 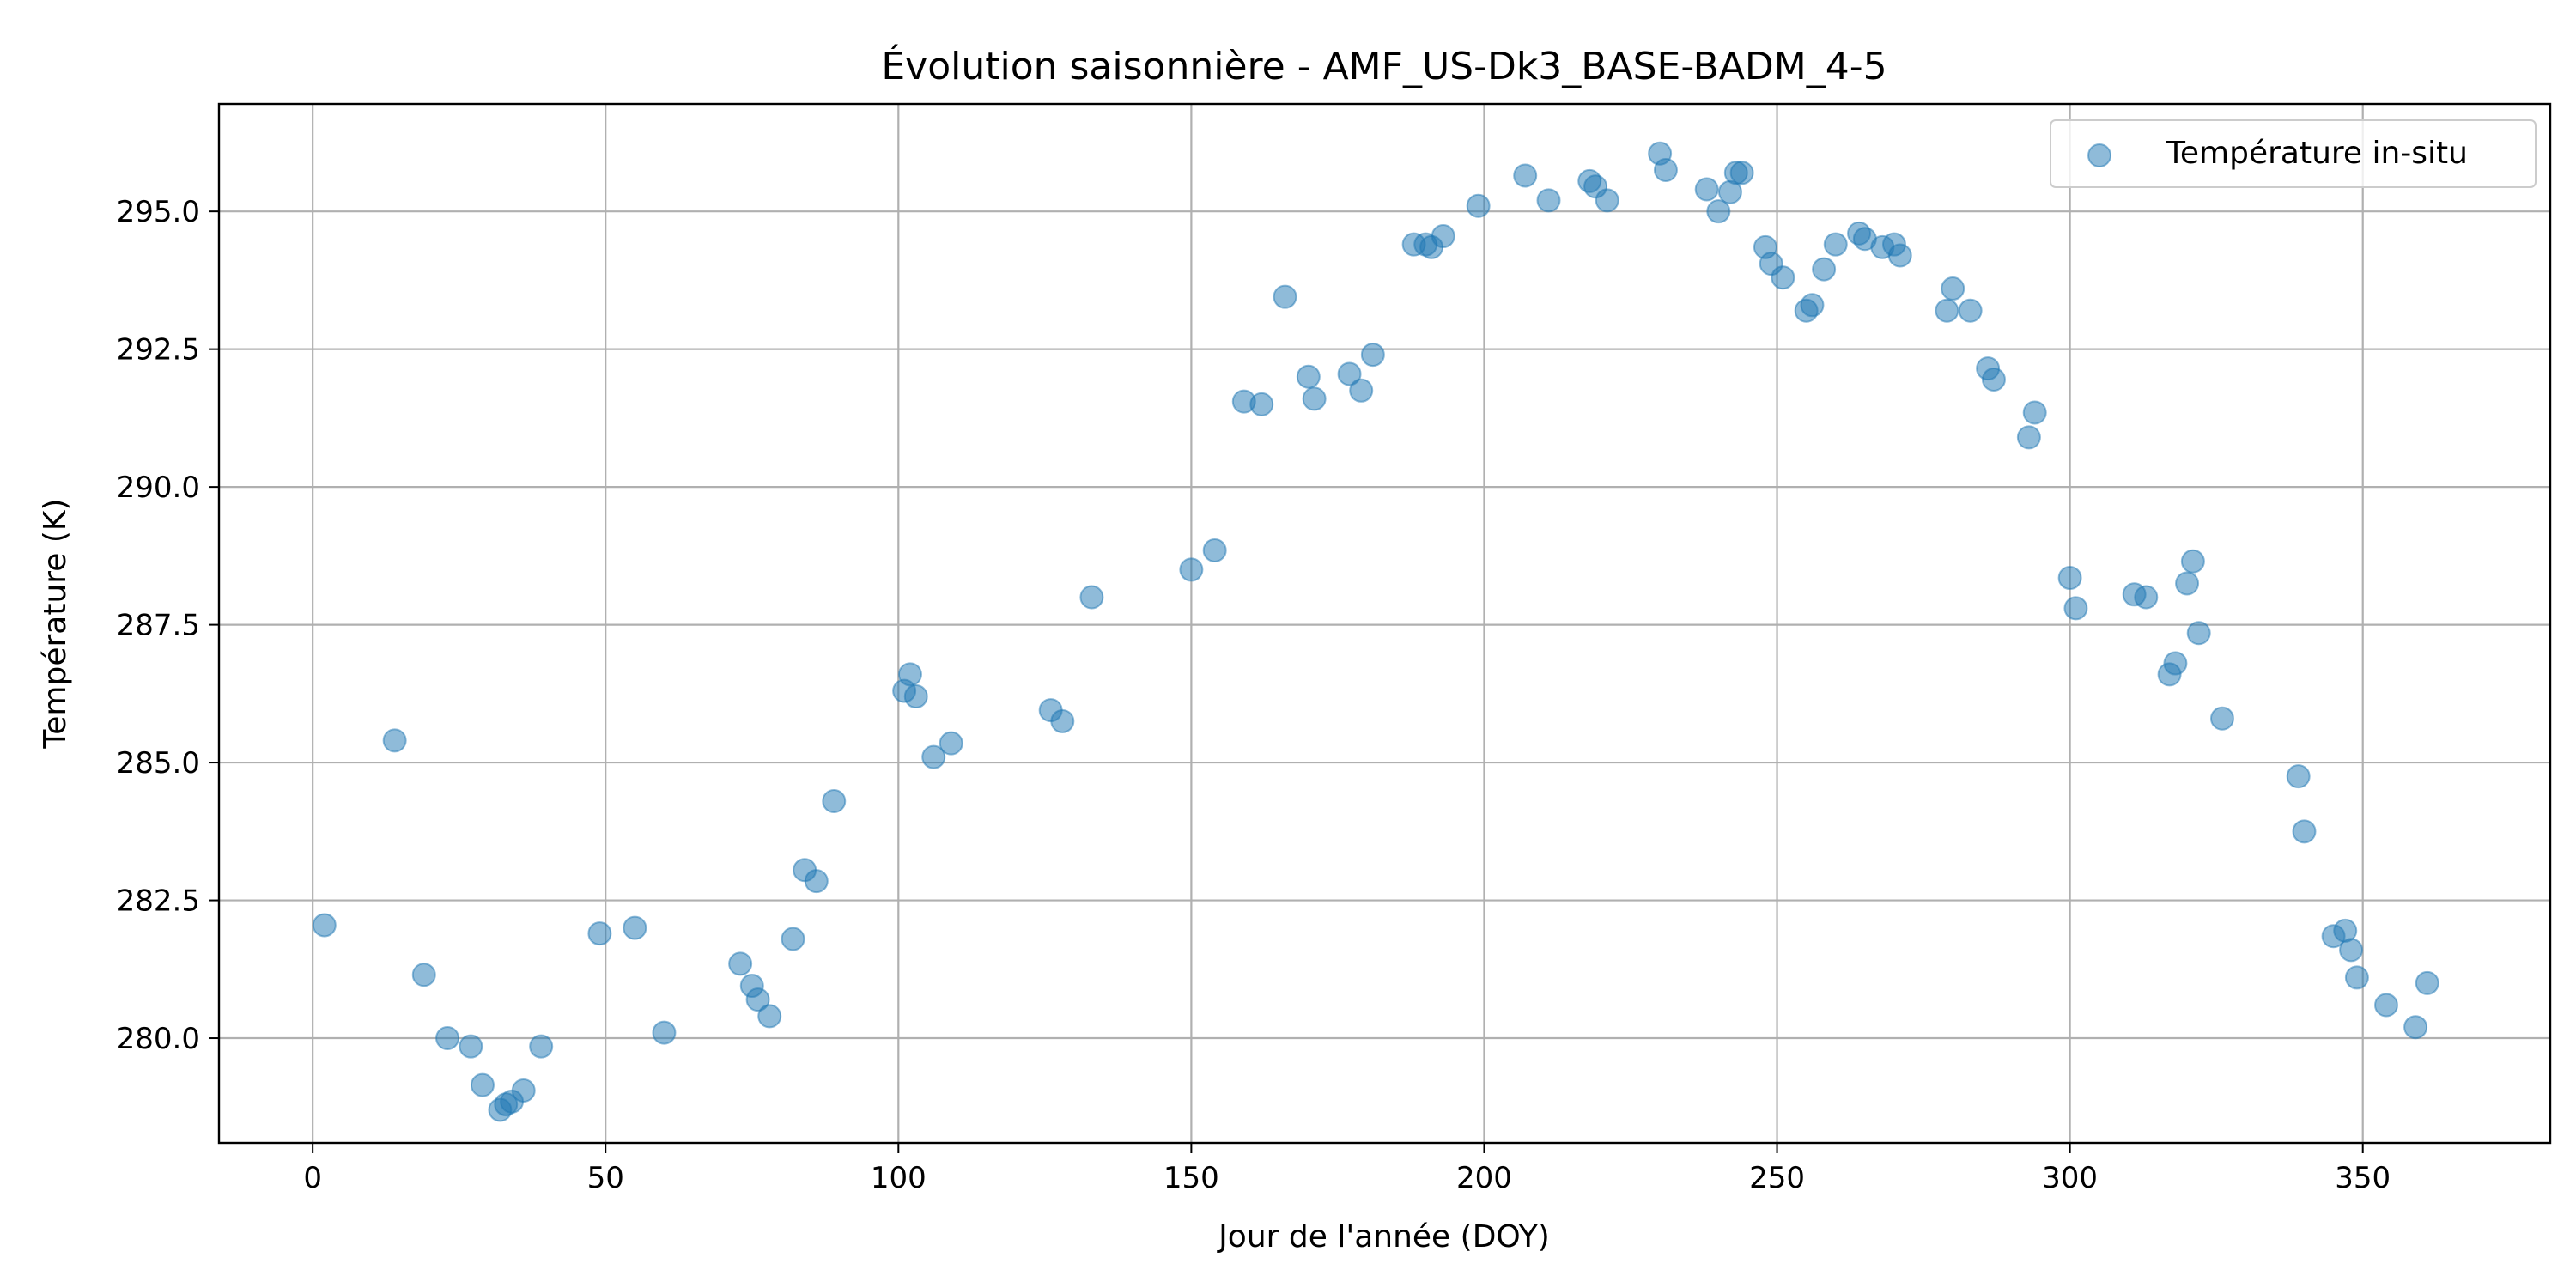 I want to click on x-tick-label: 50, so click(x=605, y=1178).